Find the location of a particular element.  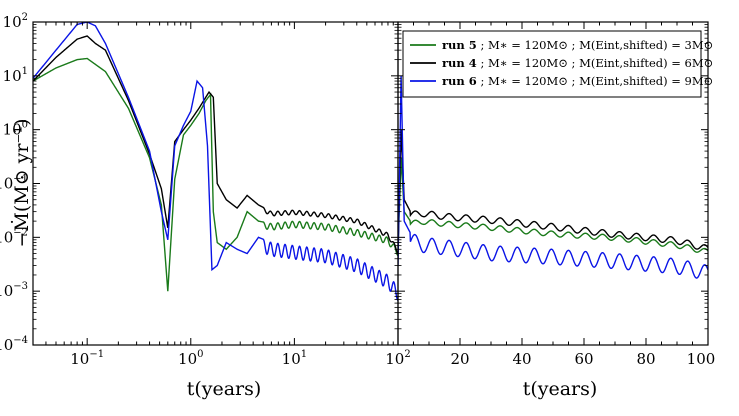

y-tick-label: 10⁻¹ is located at coordinates (14, 183).